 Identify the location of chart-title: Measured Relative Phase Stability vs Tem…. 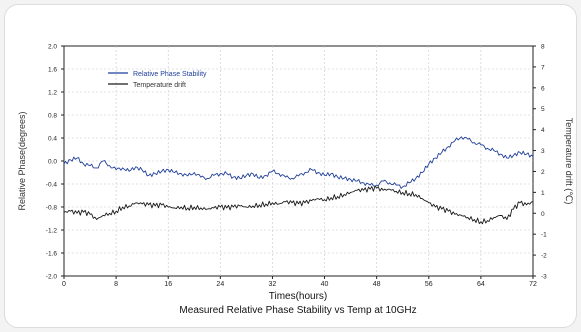
(297, 310).